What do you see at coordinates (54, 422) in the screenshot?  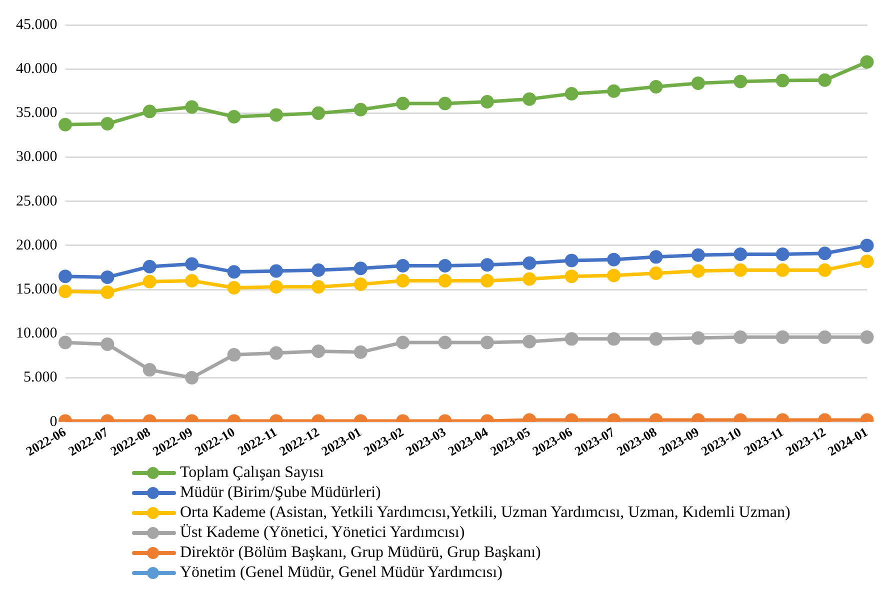 I see `y-tick-label: 0` at bounding box center [54, 422].